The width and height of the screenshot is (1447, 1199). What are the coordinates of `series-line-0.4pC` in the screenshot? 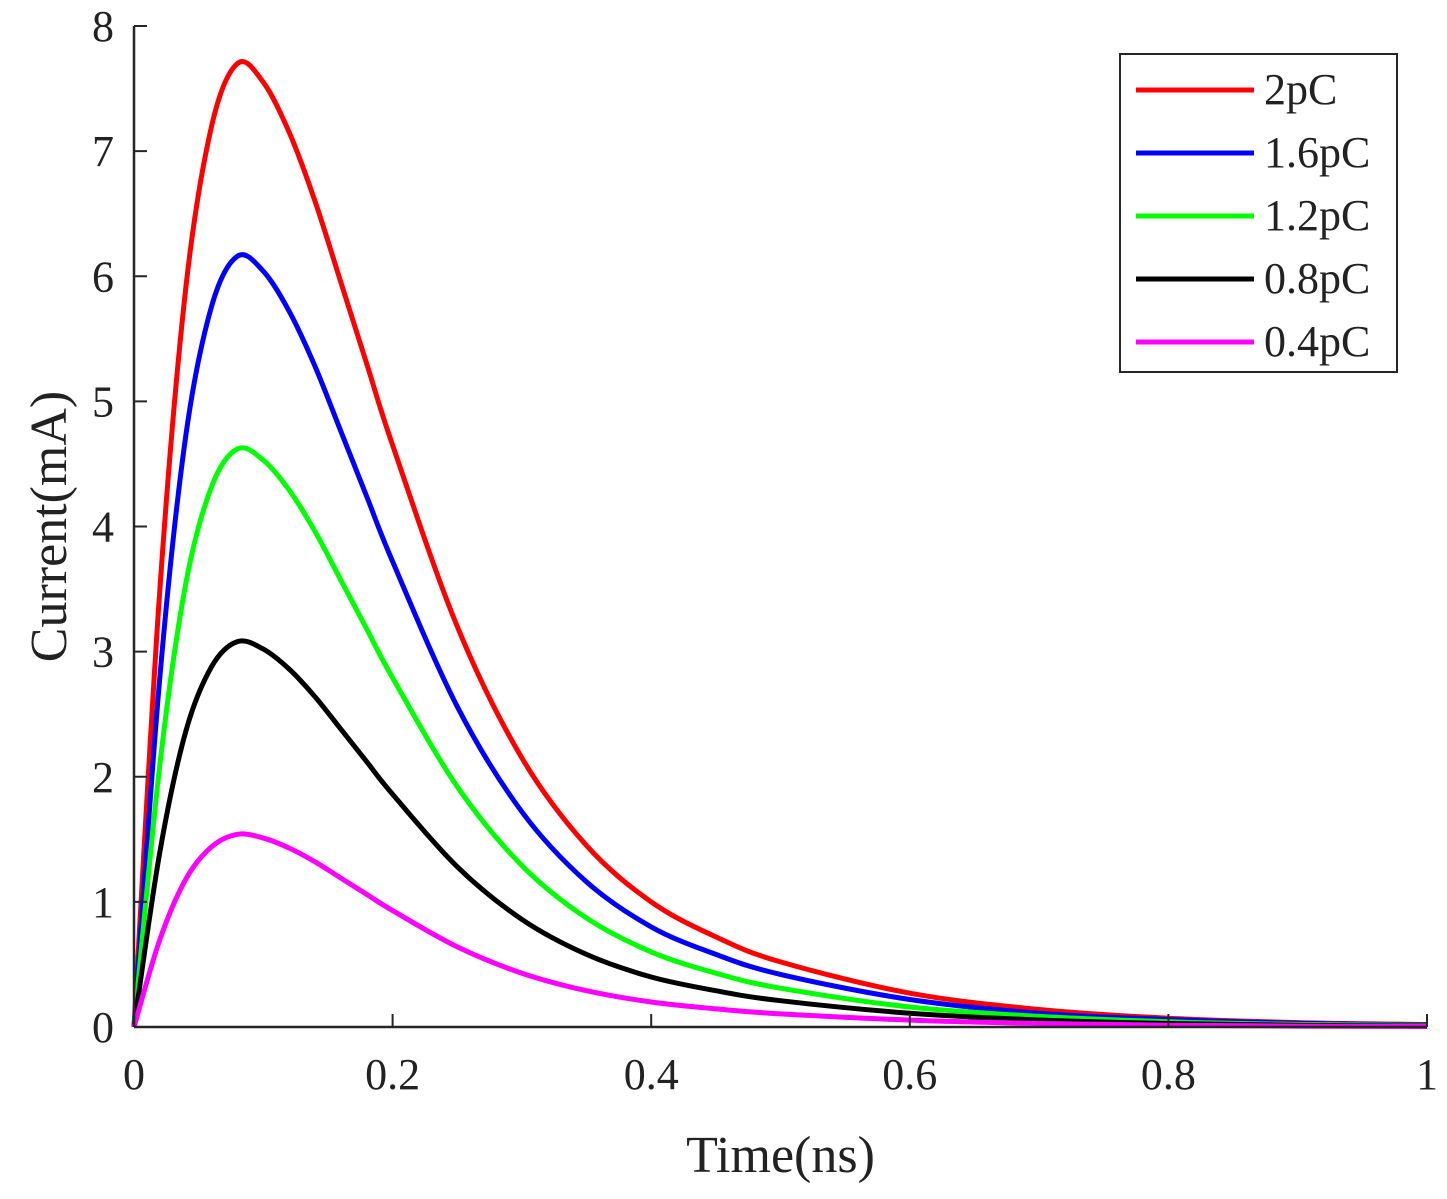 It's located at (779, 930).